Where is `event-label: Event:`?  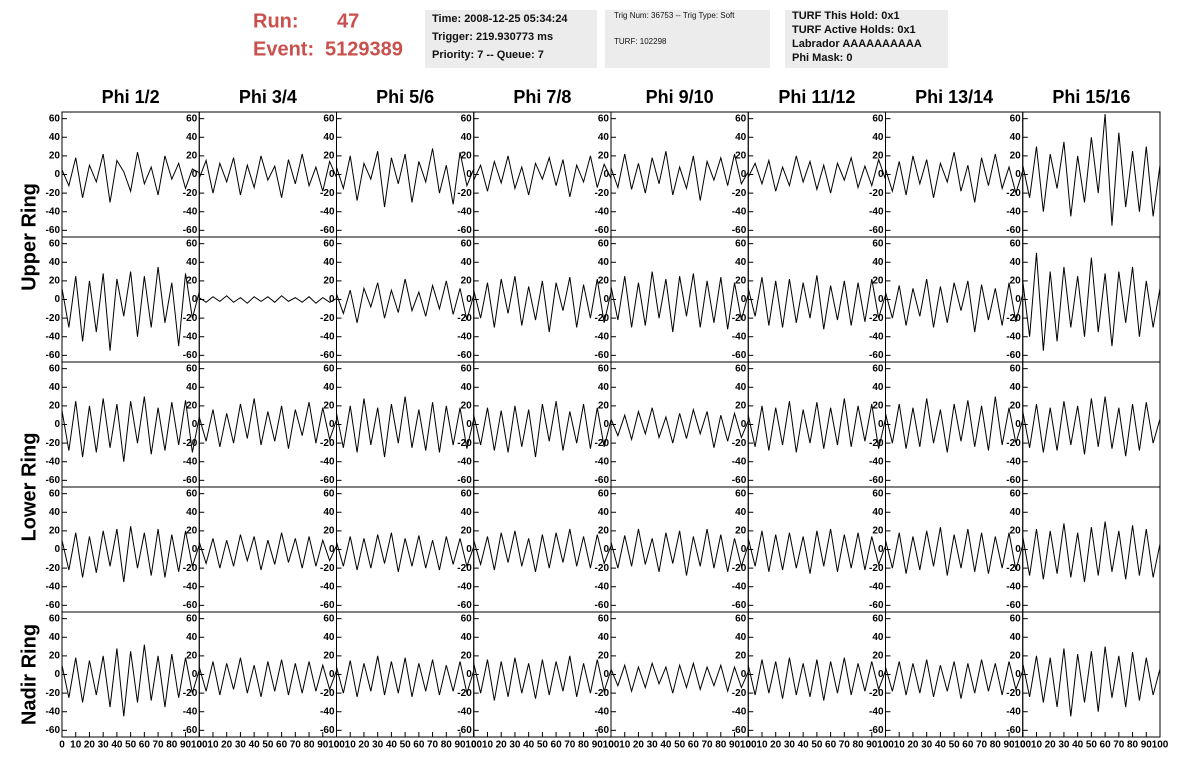 event-label: Event: is located at coordinates (283, 49).